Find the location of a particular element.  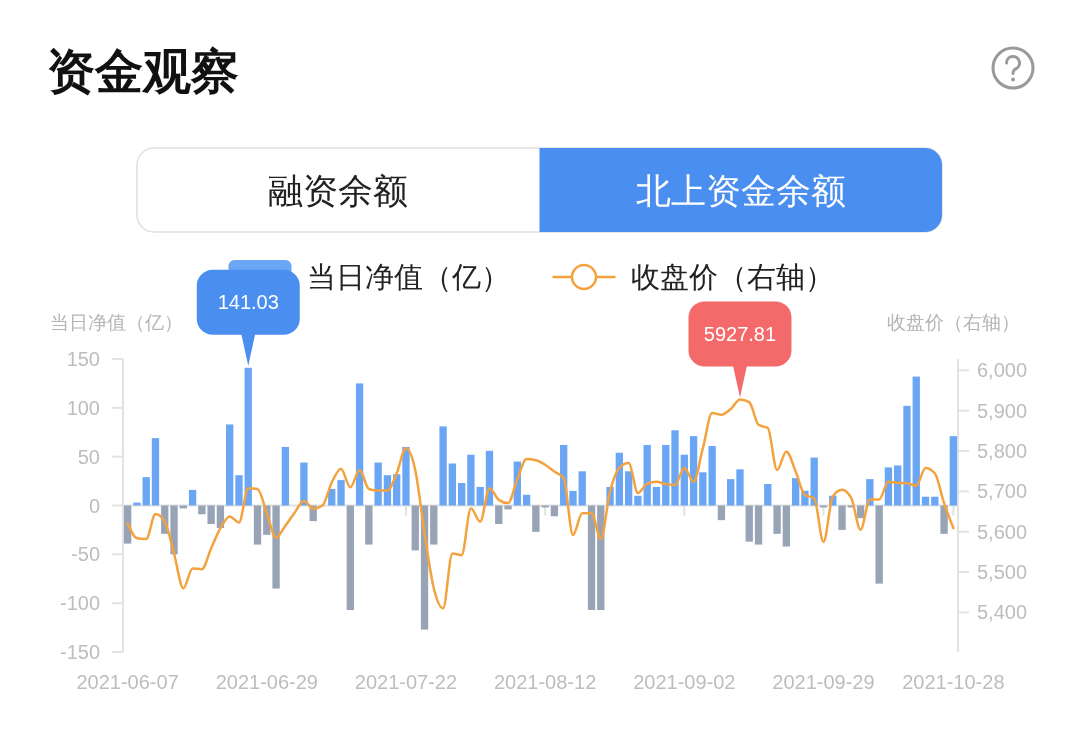

y-tick-label: -50 is located at coordinates (85, 554).